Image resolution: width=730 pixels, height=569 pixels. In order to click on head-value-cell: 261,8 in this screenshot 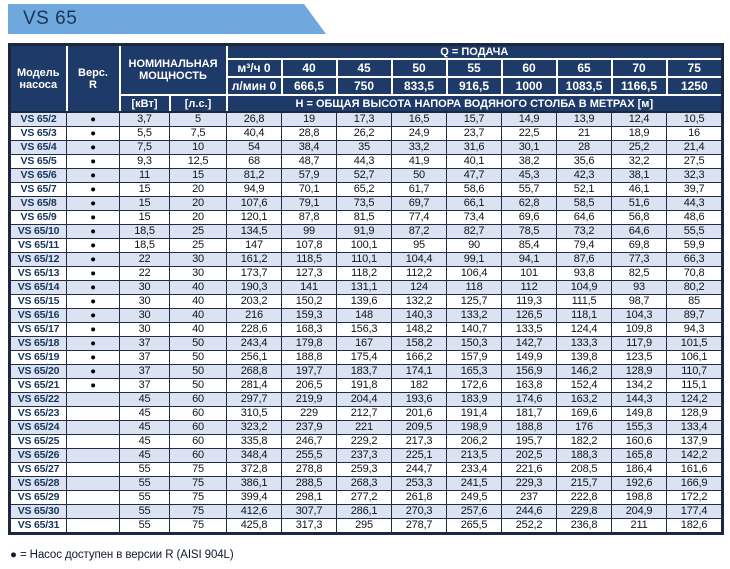, I will do `click(419, 497)`.